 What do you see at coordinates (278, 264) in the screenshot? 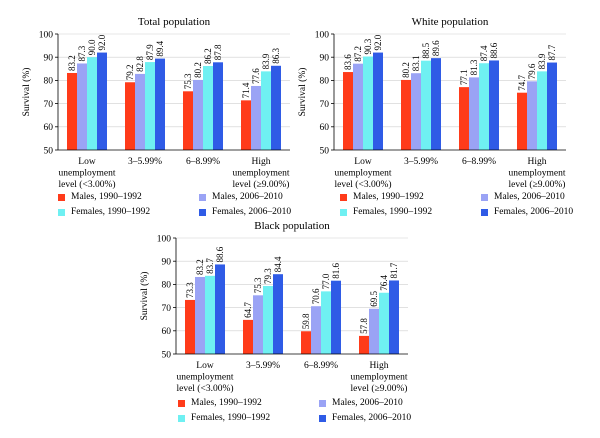
I see `bar-value-label: 84.4` at bounding box center [278, 264].